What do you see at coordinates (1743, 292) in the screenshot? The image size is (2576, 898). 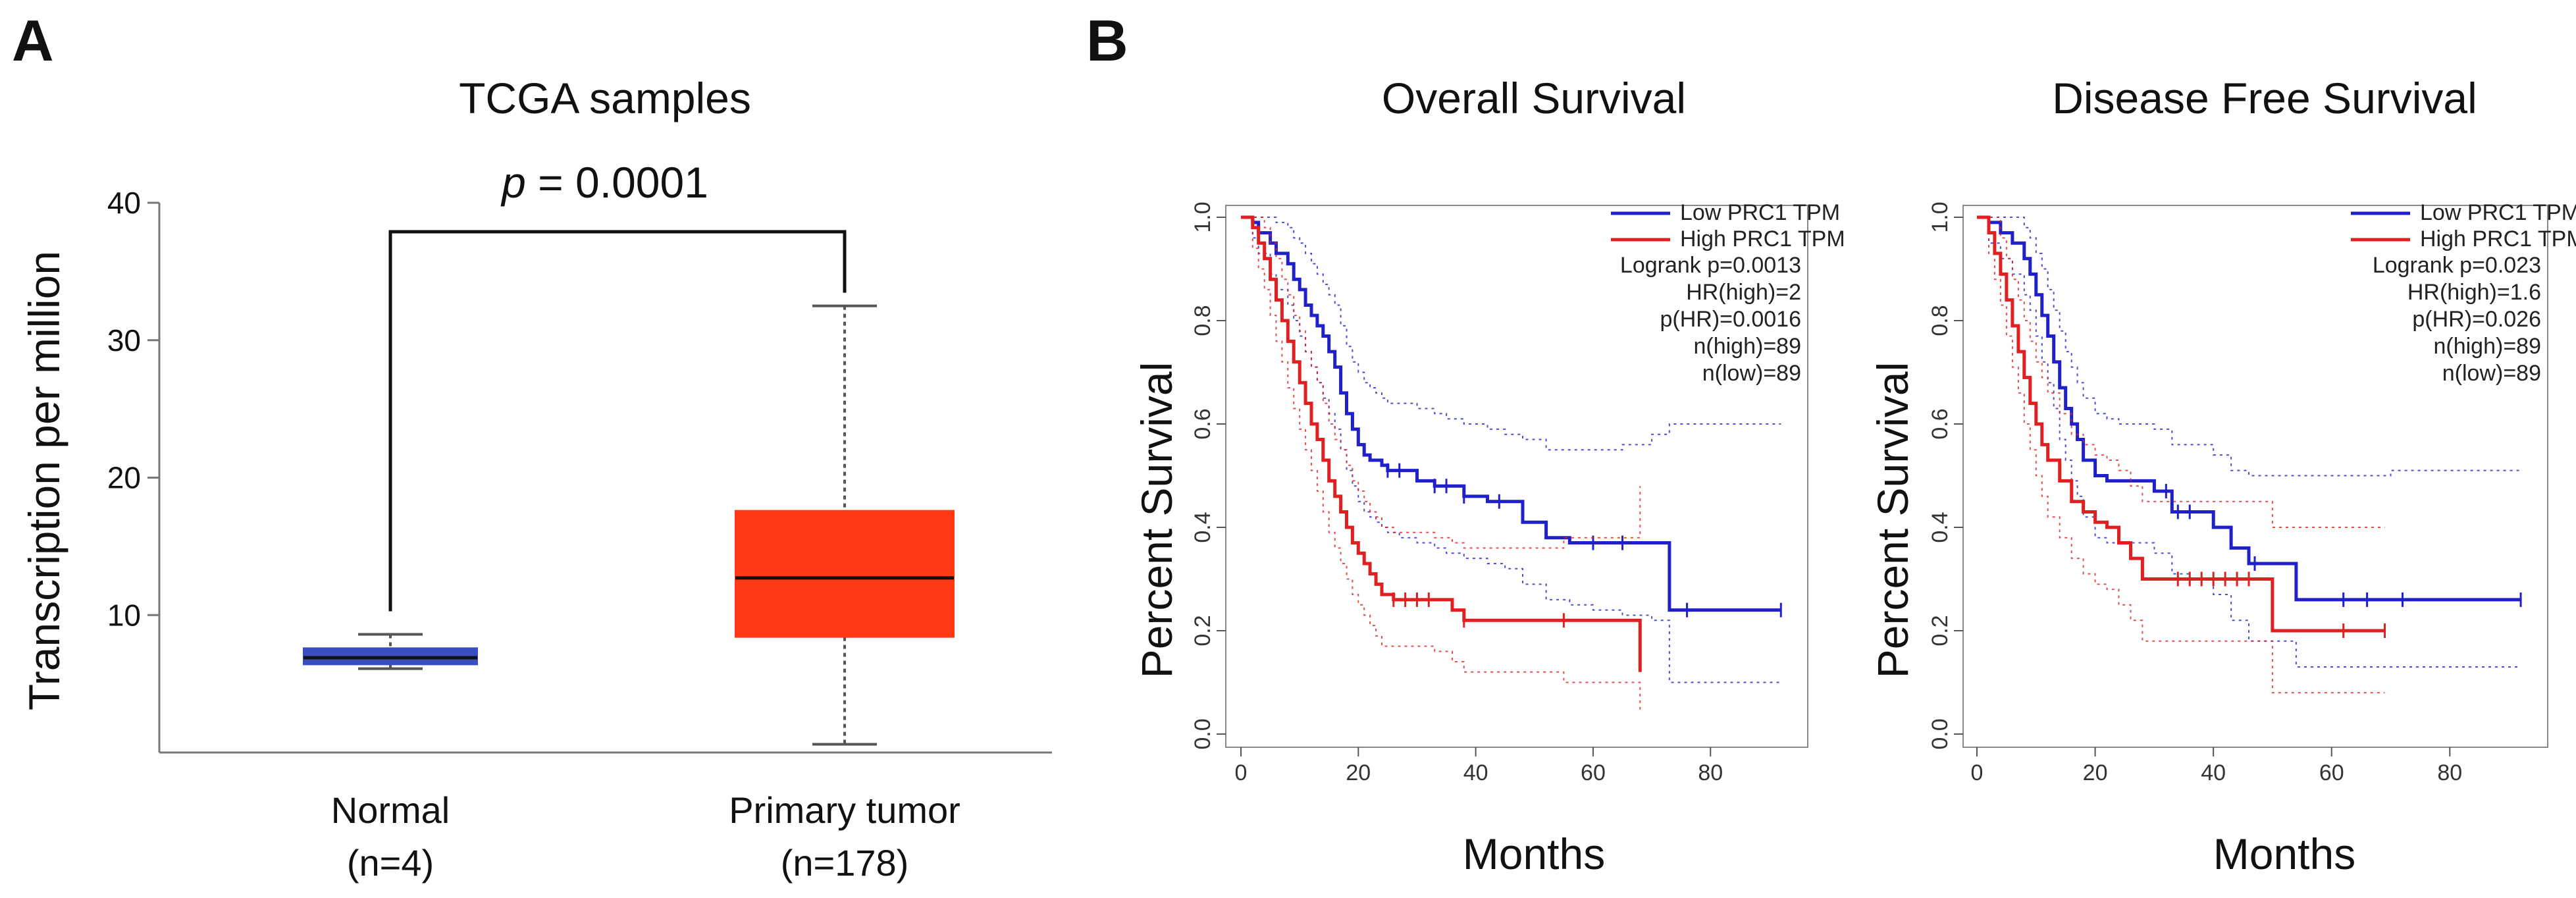 I see `km-legend-stat: HR(high)=2` at bounding box center [1743, 292].